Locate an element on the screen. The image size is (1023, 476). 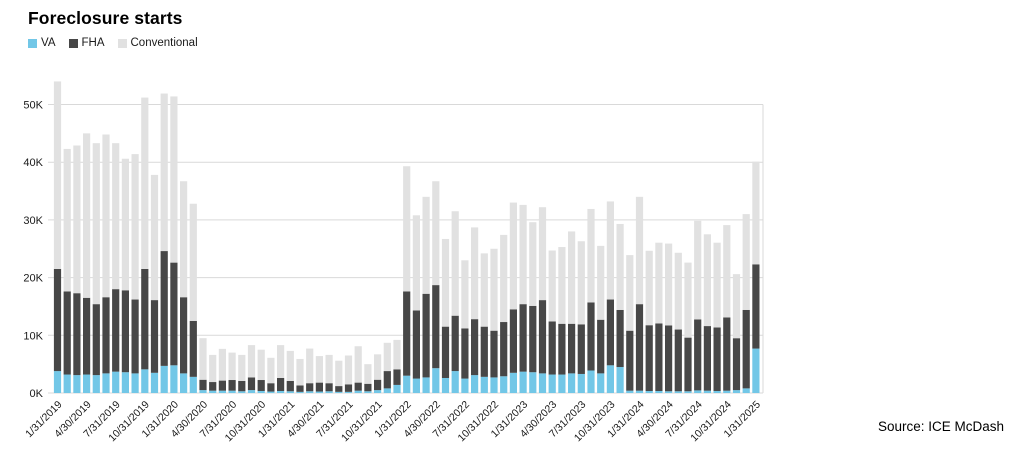
legend-label-conventional: Conventional is located at coordinates (164, 43).